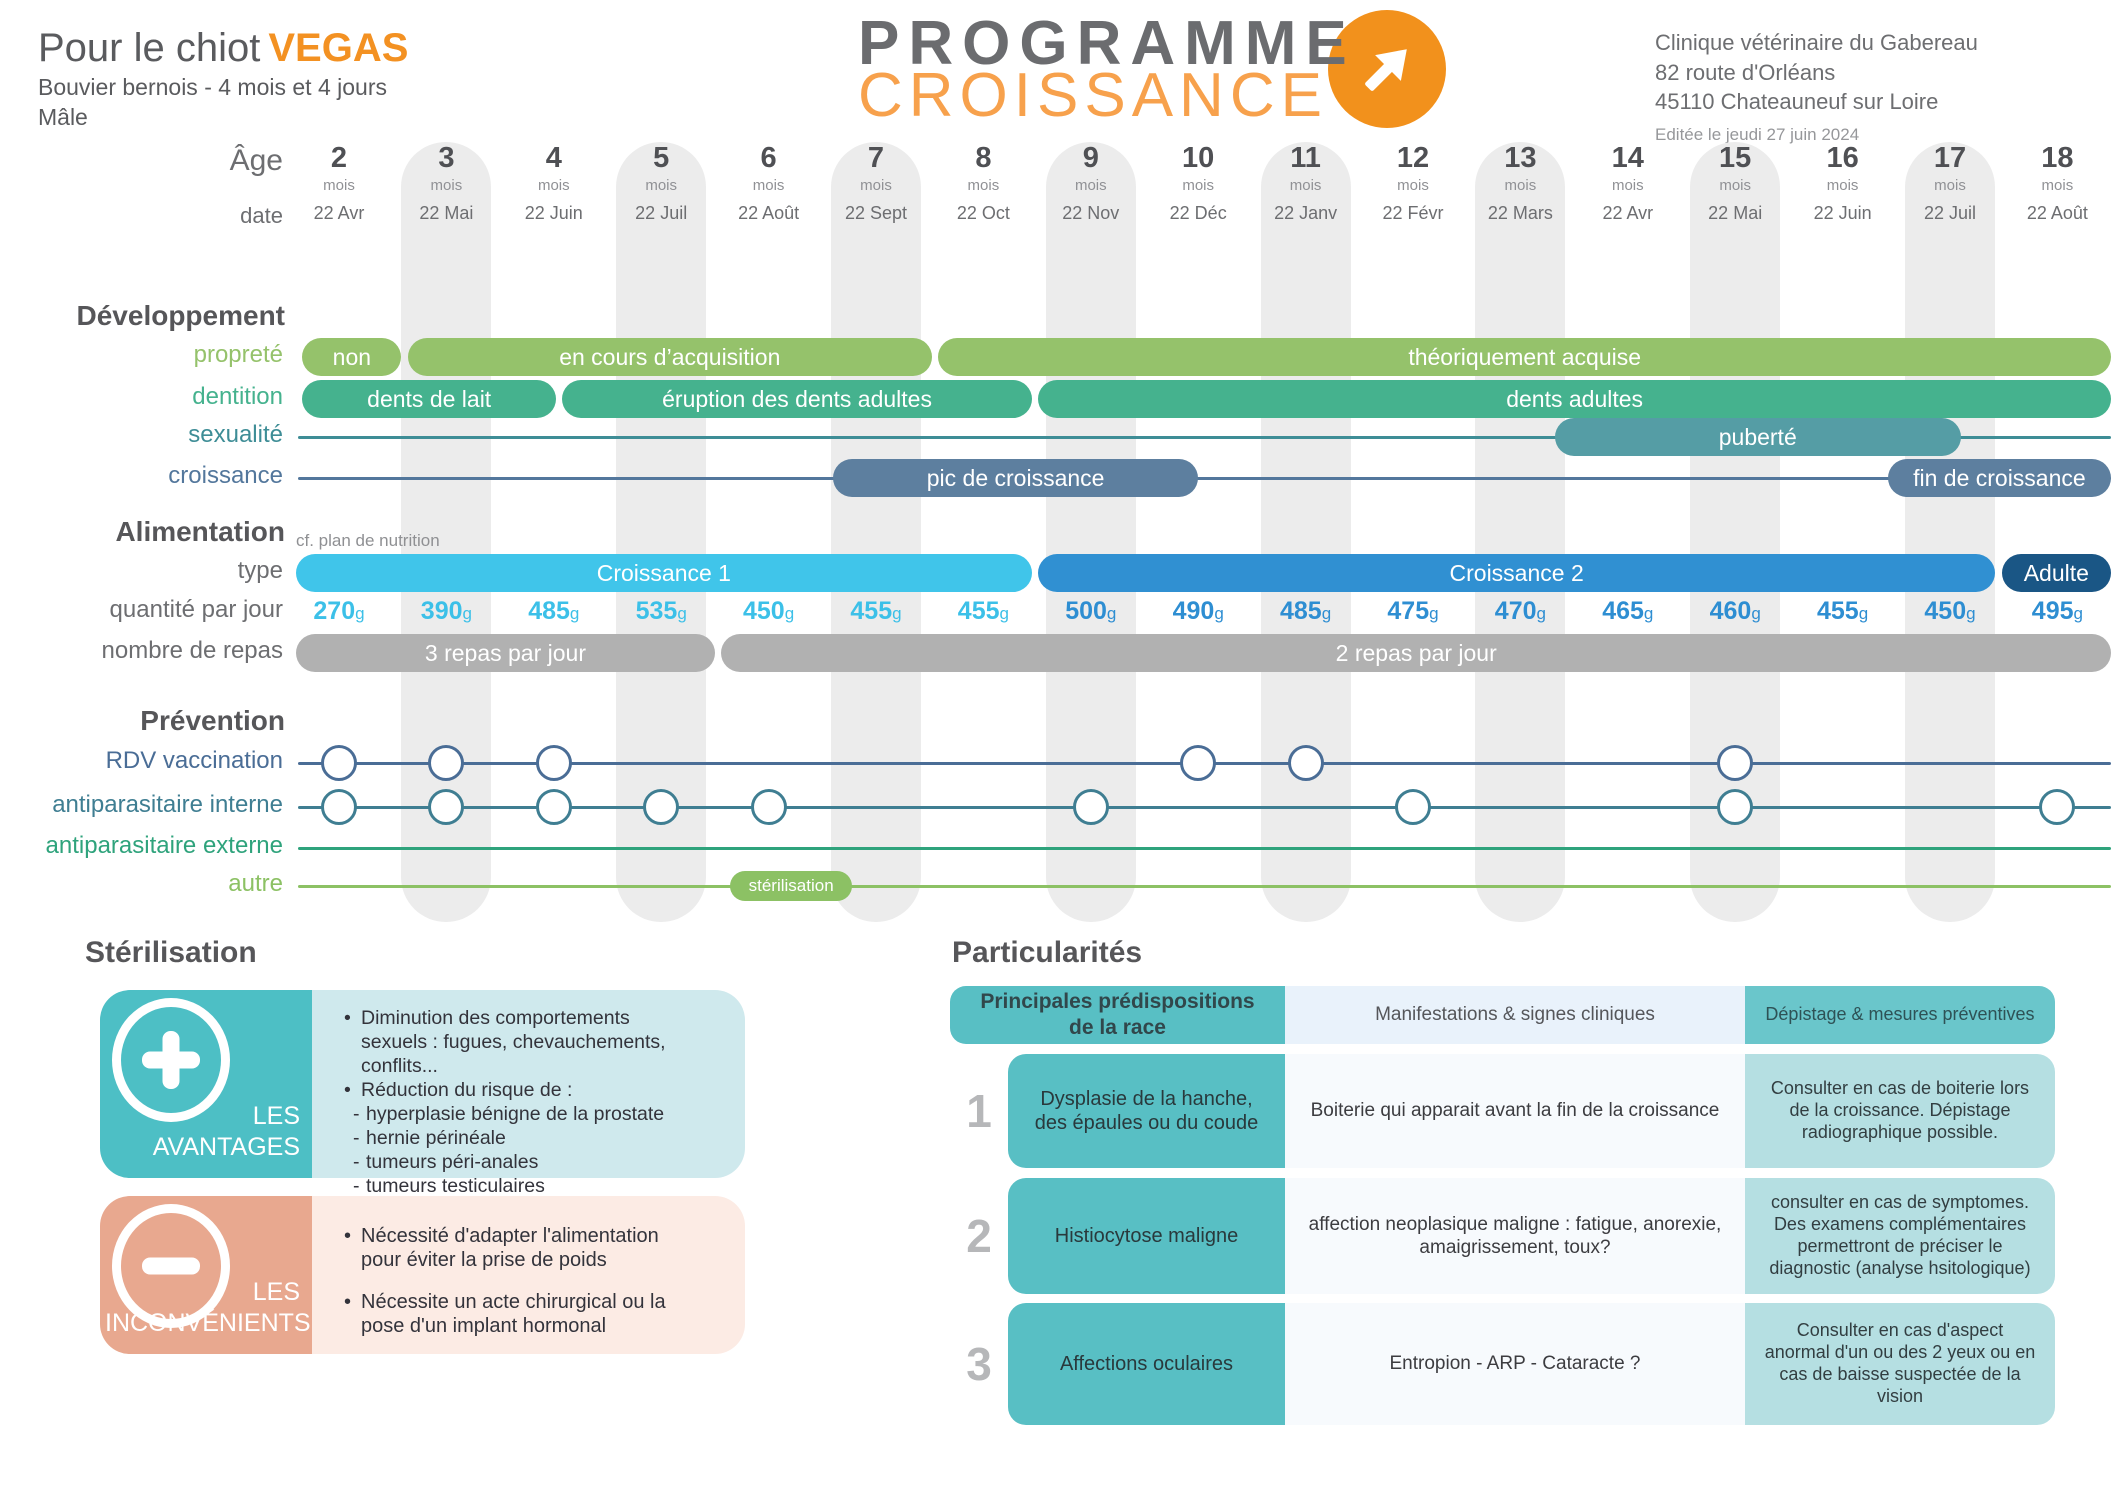 The width and height of the screenshot is (2123, 1506). What do you see at coordinates (876, 185) in the screenshot?
I see `month-7-unit: mois` at bounding box center [876, 185].